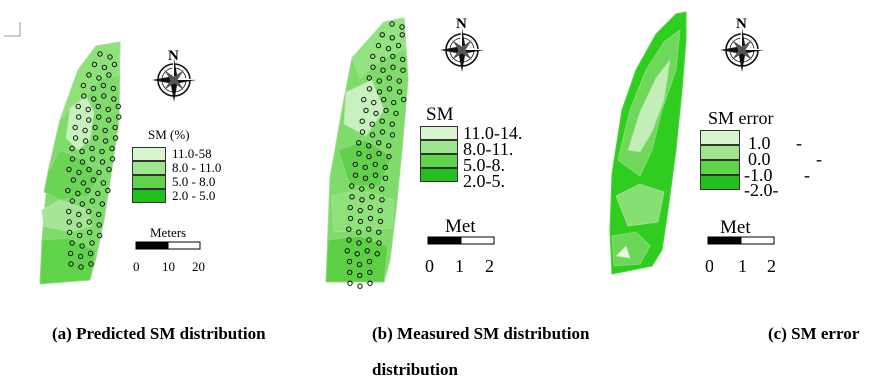  What do you see at coordinates (761, 190) in the screenshot?
I see `legend-label: -2.0-` at bounding box center [761, 190].